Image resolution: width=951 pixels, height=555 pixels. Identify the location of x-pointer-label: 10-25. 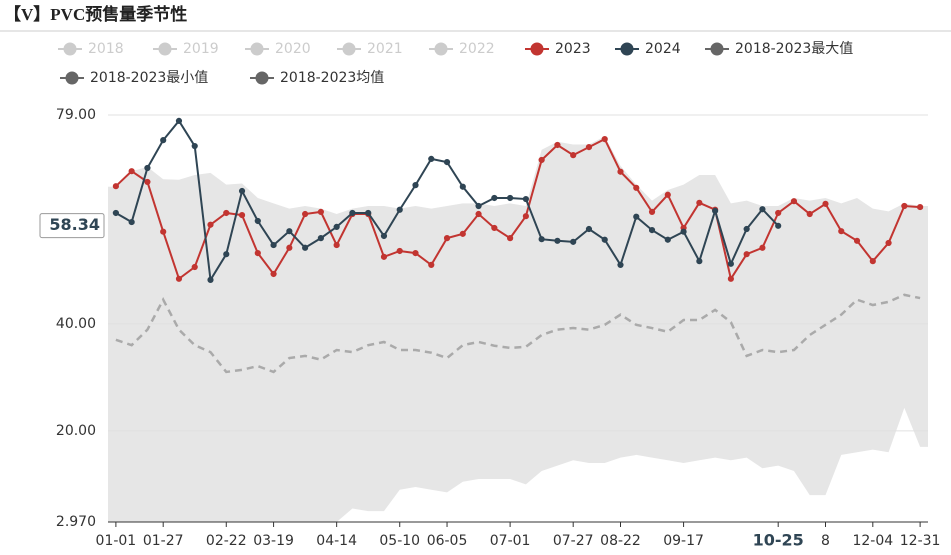
(778, 540).